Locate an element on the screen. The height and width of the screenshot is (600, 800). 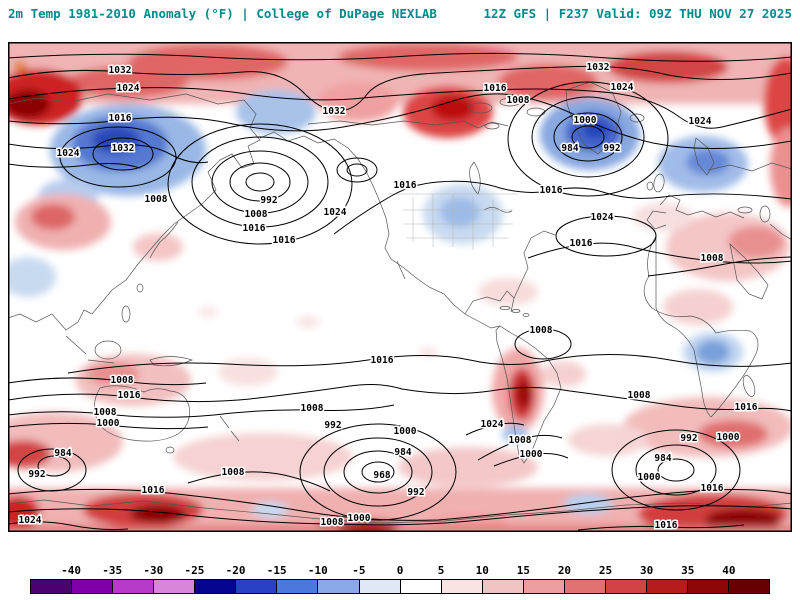
contour-label: 968 is located at coordinates (381, 475).